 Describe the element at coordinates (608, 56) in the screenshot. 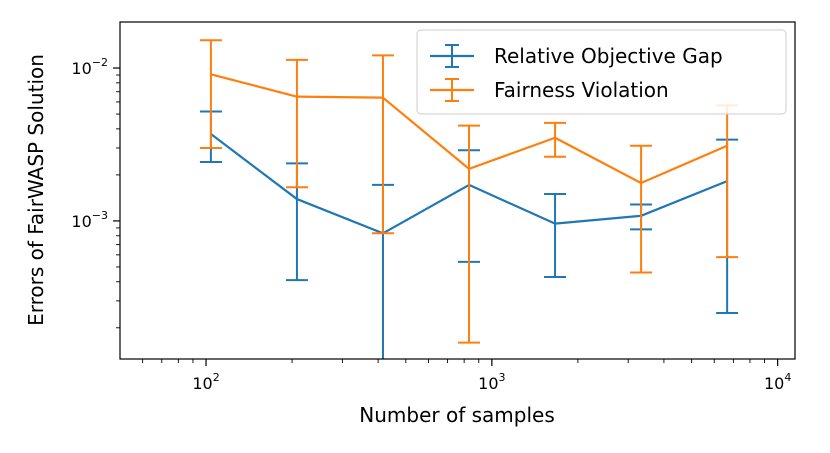

I see `legend-label-objective-gap: Relative Objective Gap` at that location.